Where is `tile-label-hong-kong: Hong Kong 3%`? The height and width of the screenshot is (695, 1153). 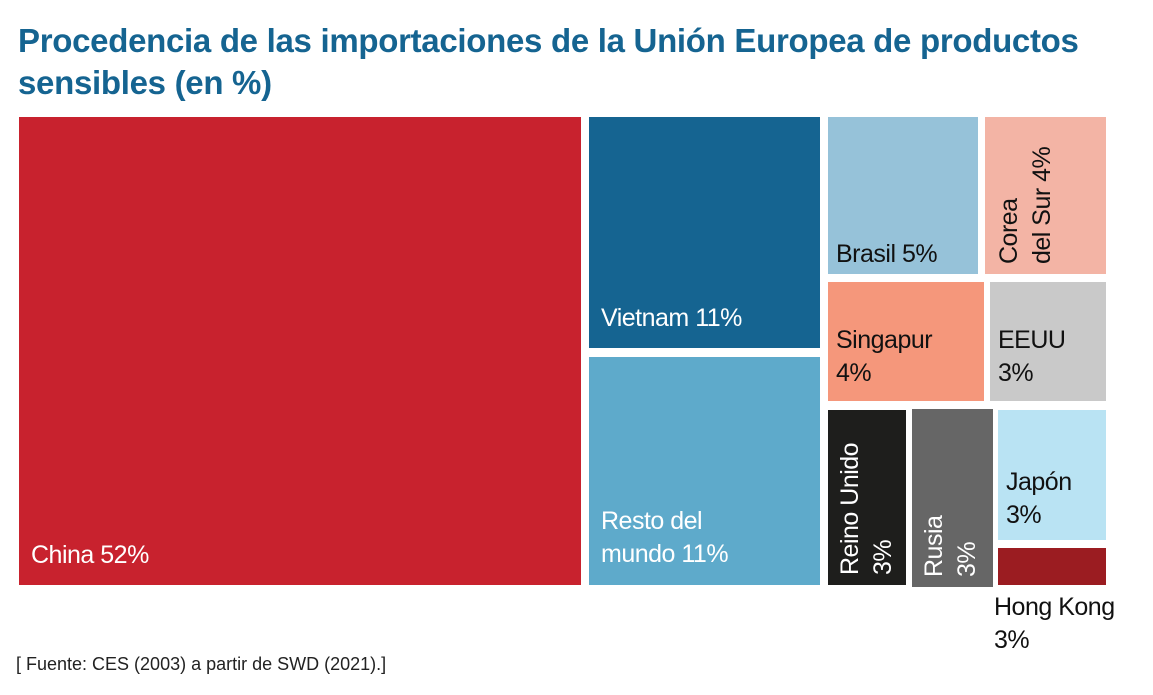
tile-label-hong-kong: Hong Kong 3% is located at coordinates (1054, 624).